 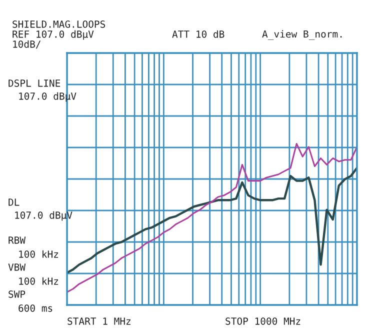 What do you see at coordinates (27, 44) in the screenshot?
I see `text: 10dB/` at bounding box center [27, 44].